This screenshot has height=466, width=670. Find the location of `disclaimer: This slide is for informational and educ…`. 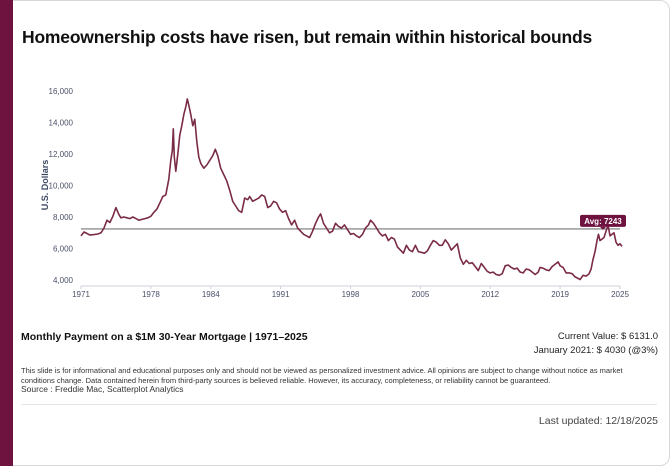

disclaimer: This slide is for informational and educ… is located at coordinates (322, 375).